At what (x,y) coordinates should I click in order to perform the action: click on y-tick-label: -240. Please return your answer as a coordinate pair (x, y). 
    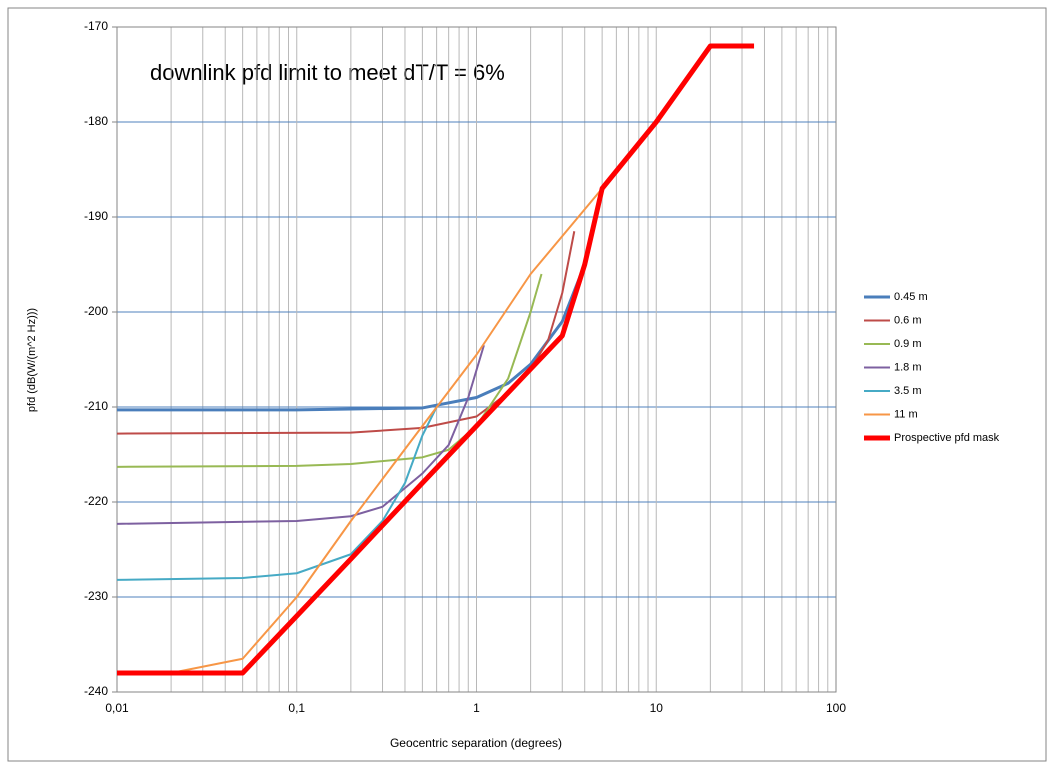
    Looking at the image, I should click on (96, 691).